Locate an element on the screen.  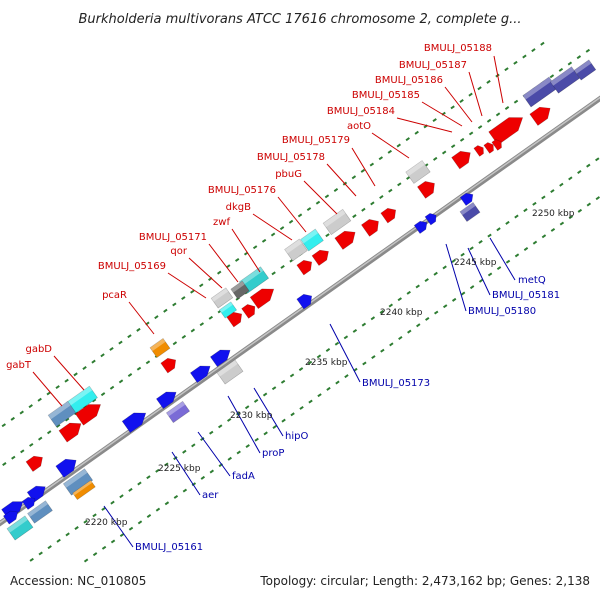
gene-label-bmulj-05186: BMULJ_05186 is located at coordinates (409, 80).